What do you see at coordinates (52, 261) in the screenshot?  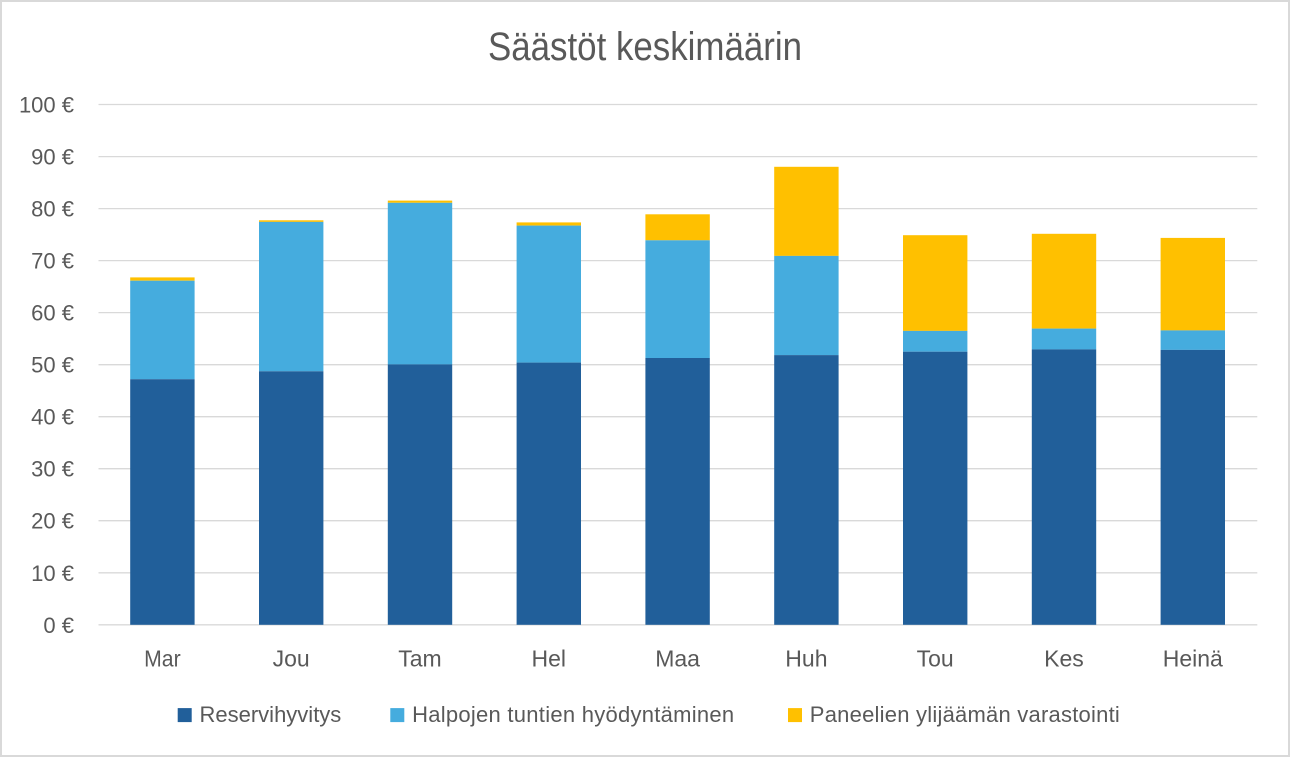 I see `svg-text: 70 €` at bounding box center [52, 261].